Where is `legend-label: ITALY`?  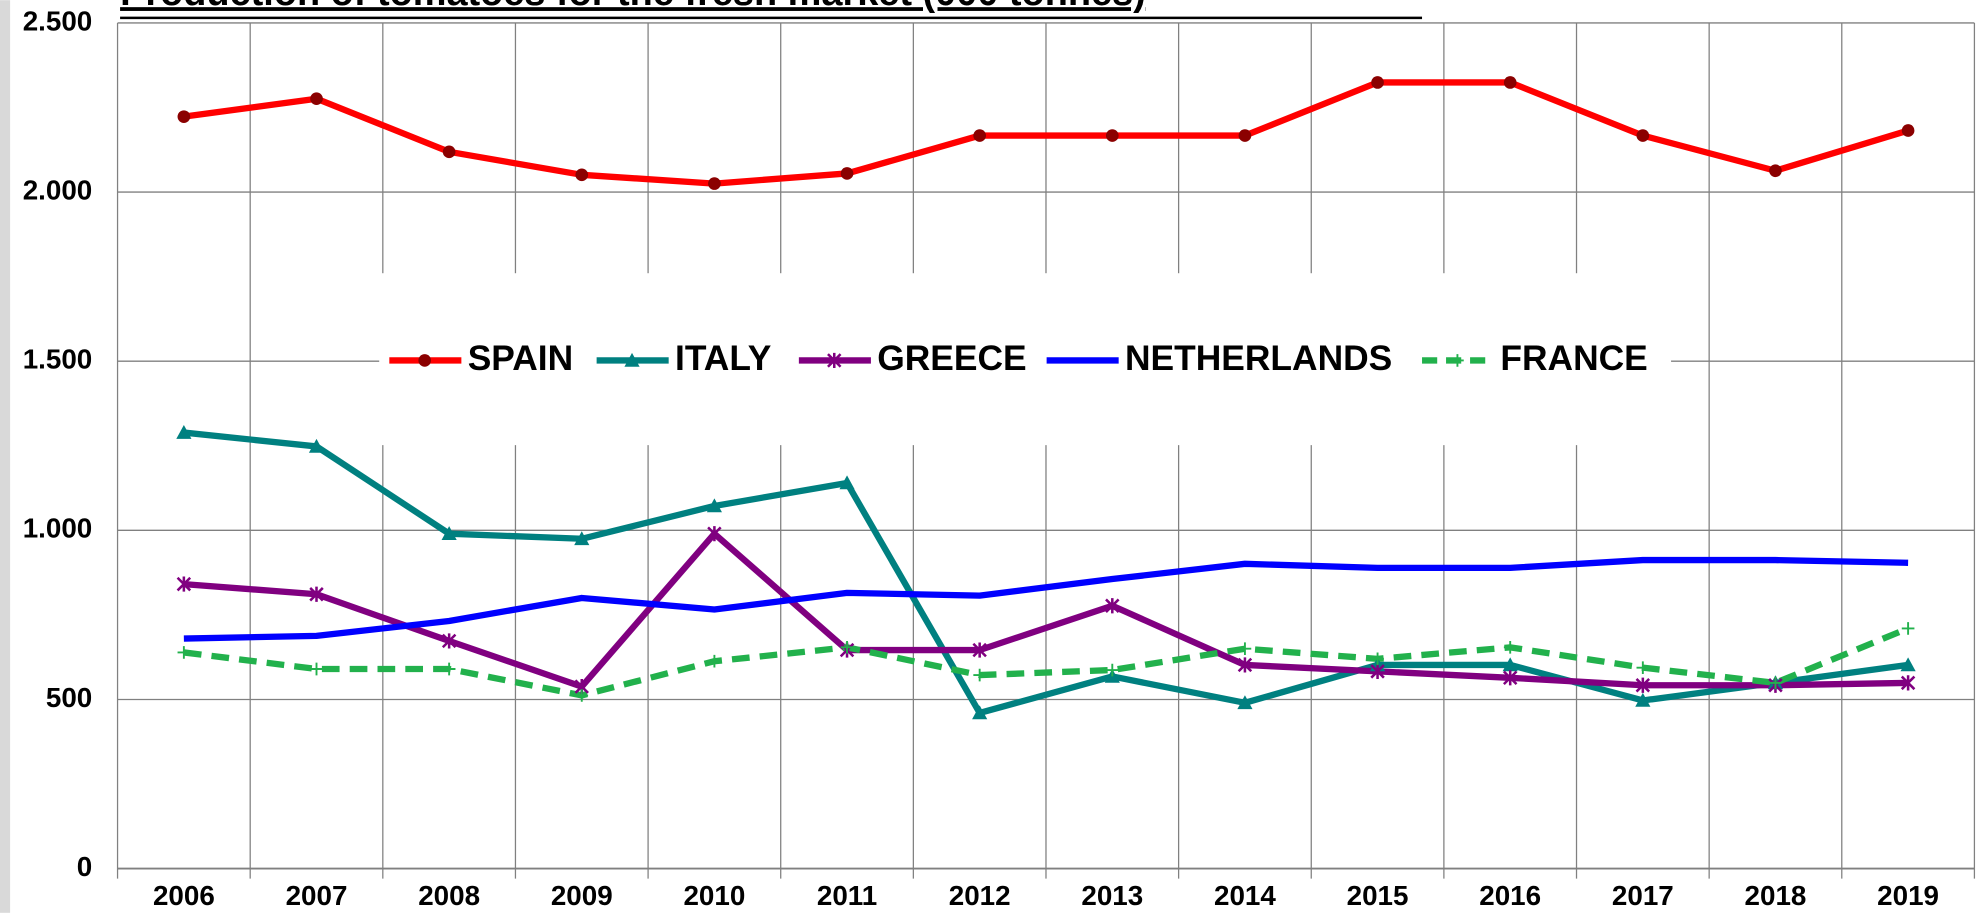
legend-label: ITALY is located at coordinates (723, 358).